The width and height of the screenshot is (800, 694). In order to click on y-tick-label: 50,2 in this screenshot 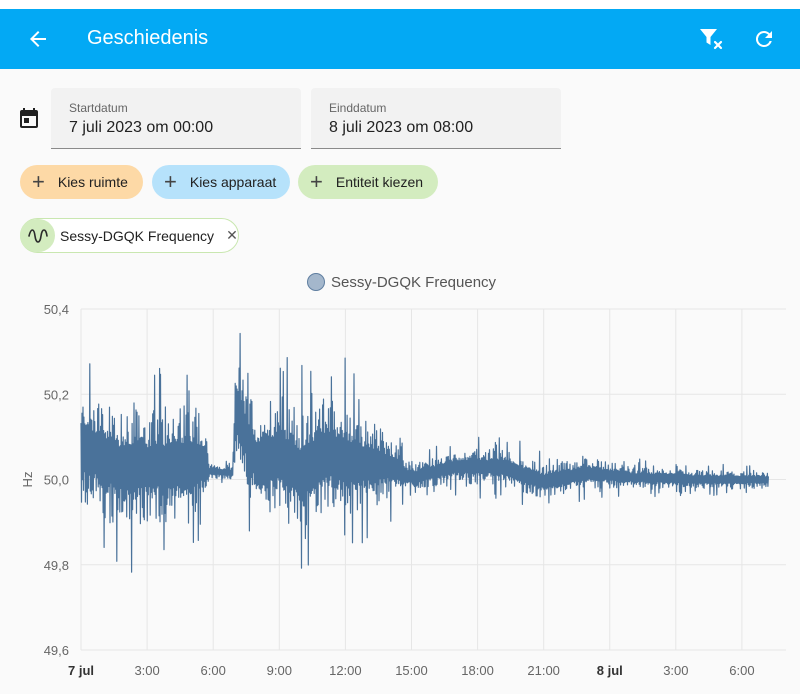, I will do `click(56, 394)`.